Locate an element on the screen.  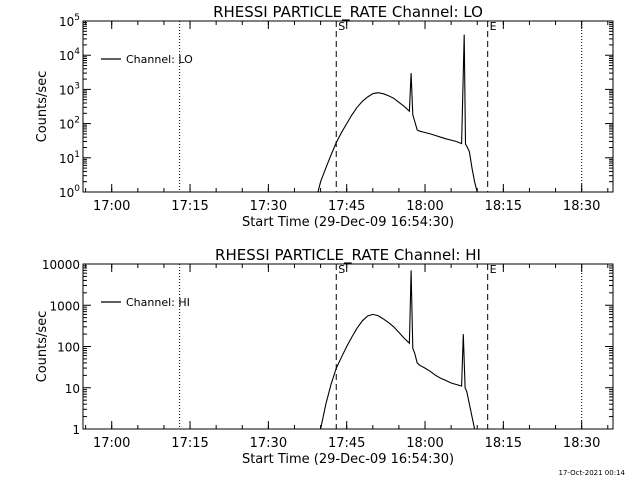
legend-label: Channel: LO is located at coordinates (159, 59).